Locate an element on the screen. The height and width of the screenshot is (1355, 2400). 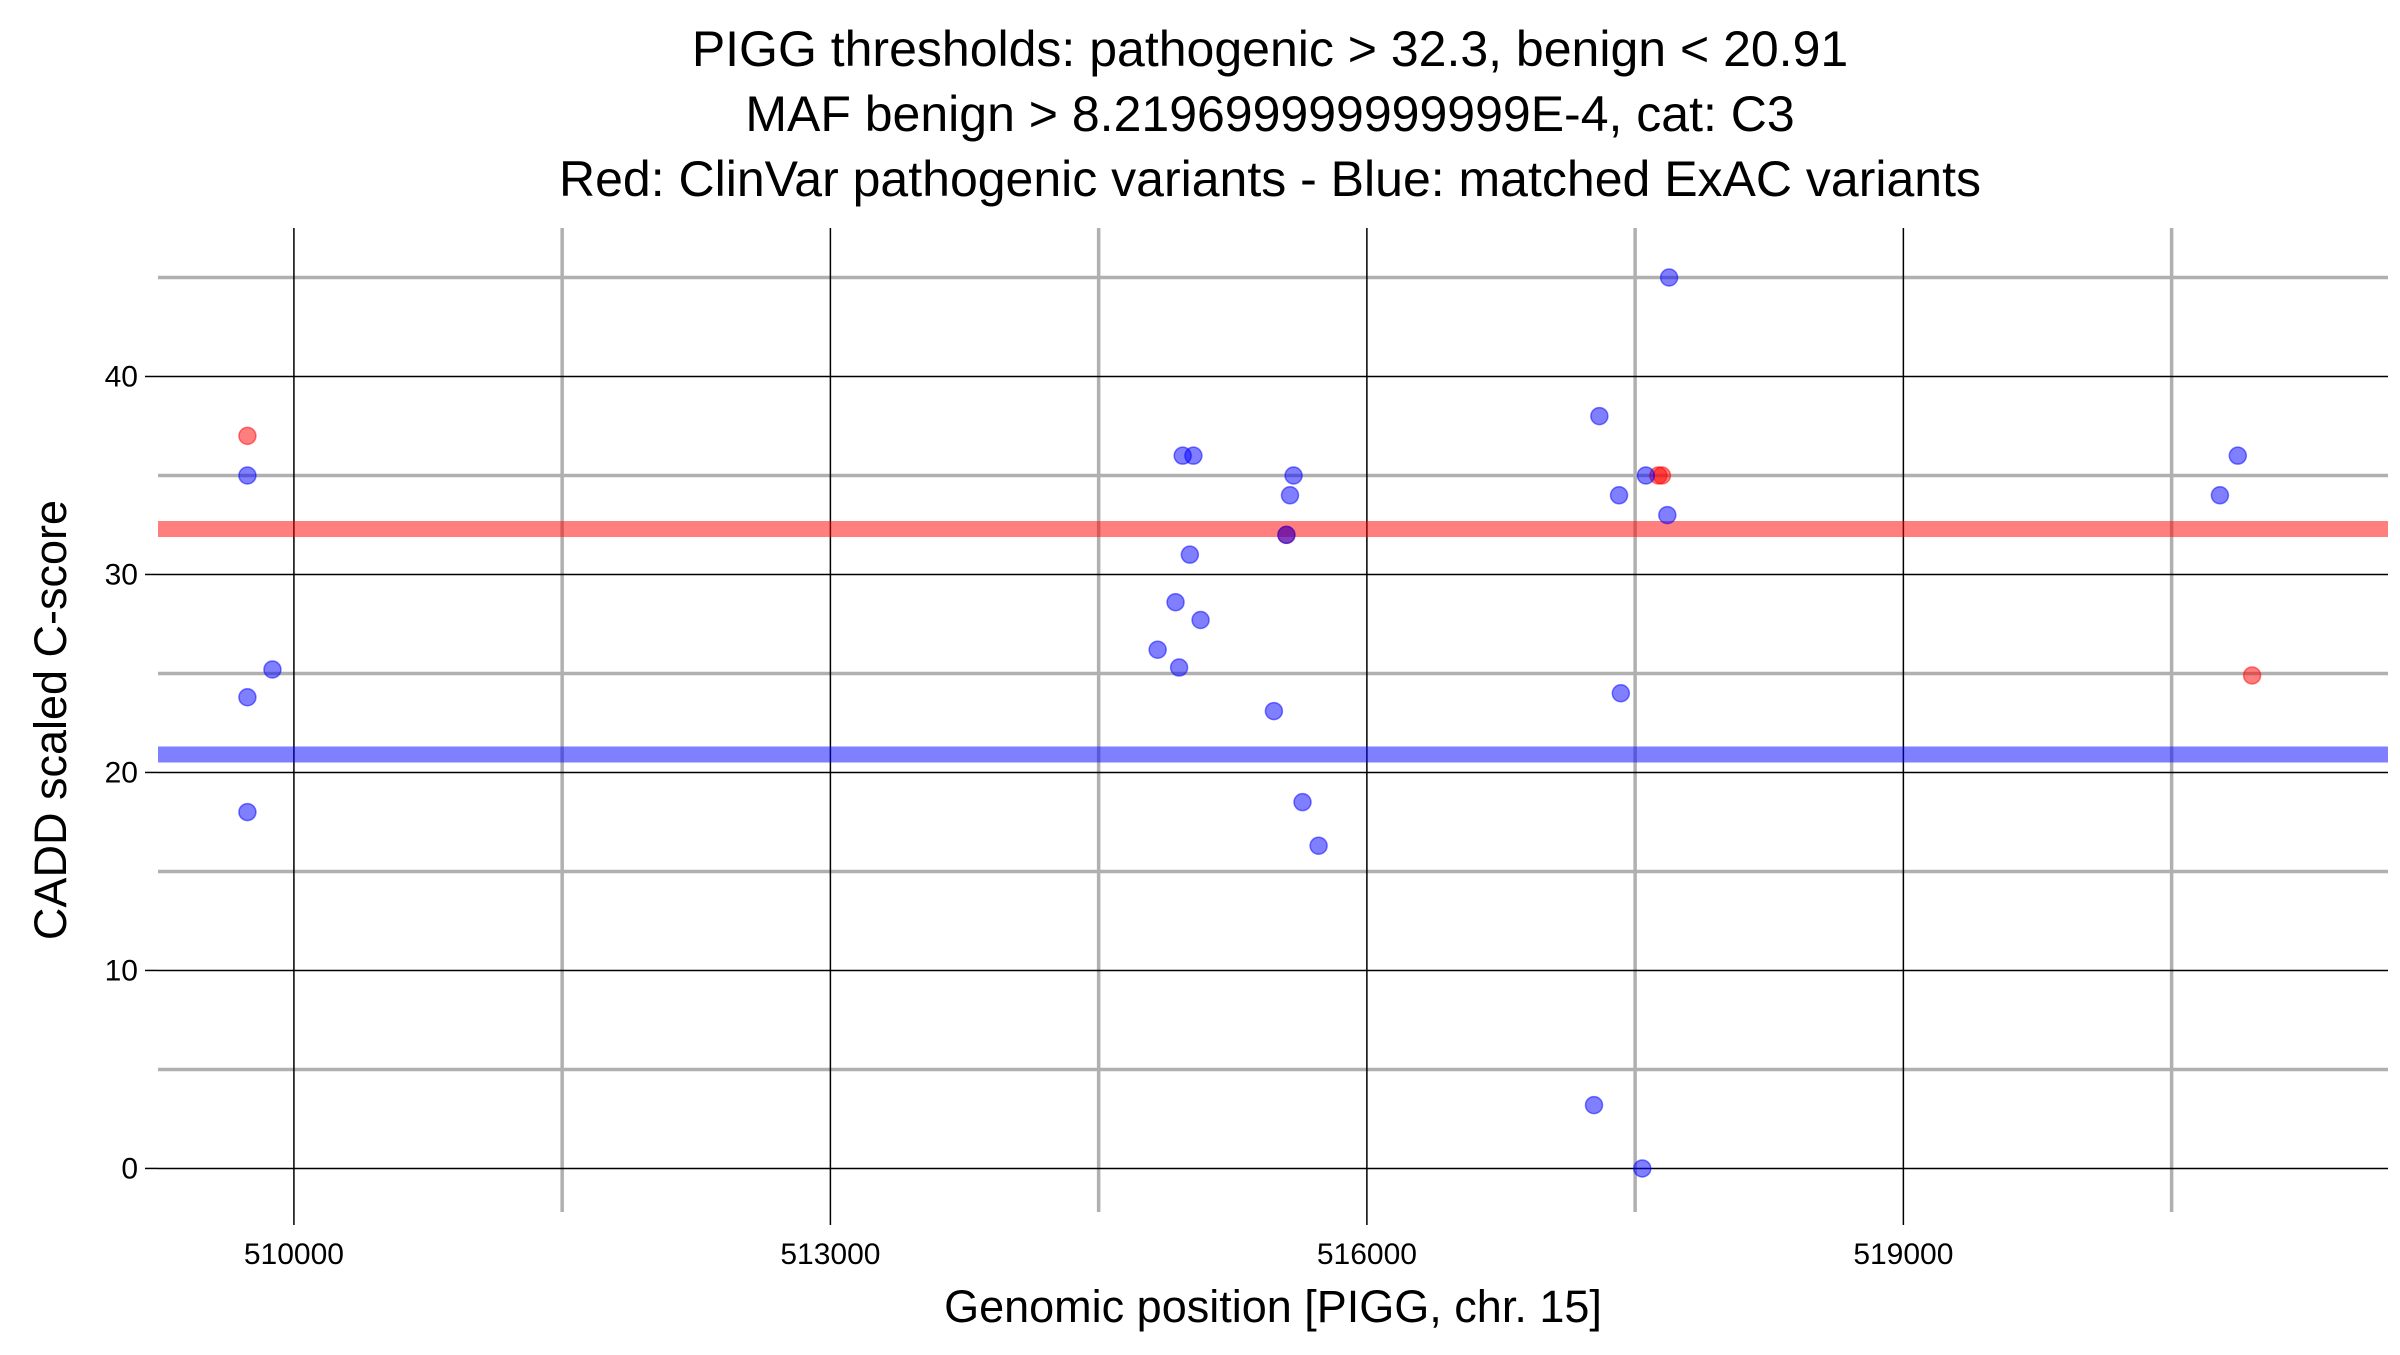
y-tick-label-4: 40 is located at coordinates (121, 376).